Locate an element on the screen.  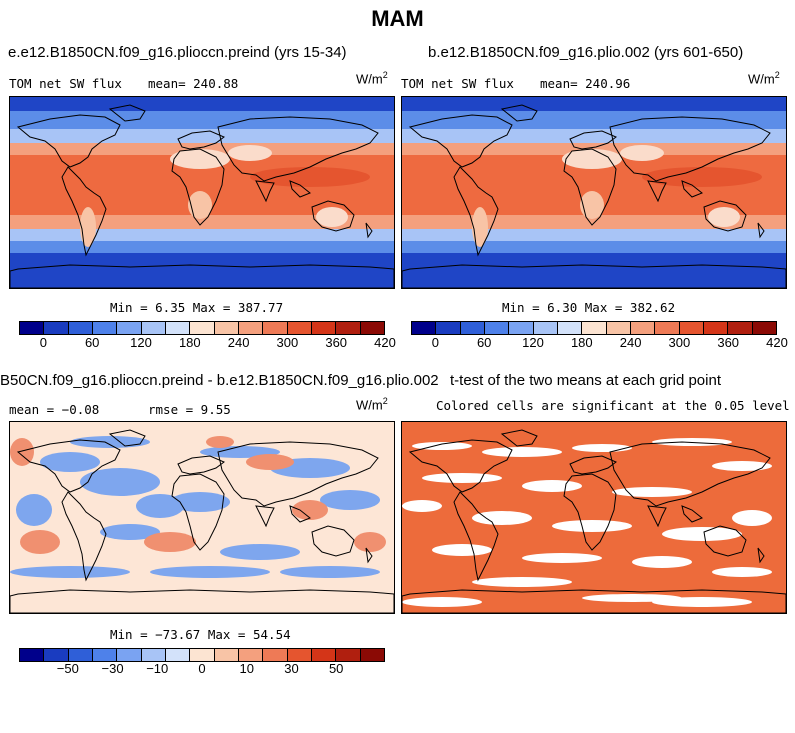
figure-title: MAM is located at coordinates (397, 18).